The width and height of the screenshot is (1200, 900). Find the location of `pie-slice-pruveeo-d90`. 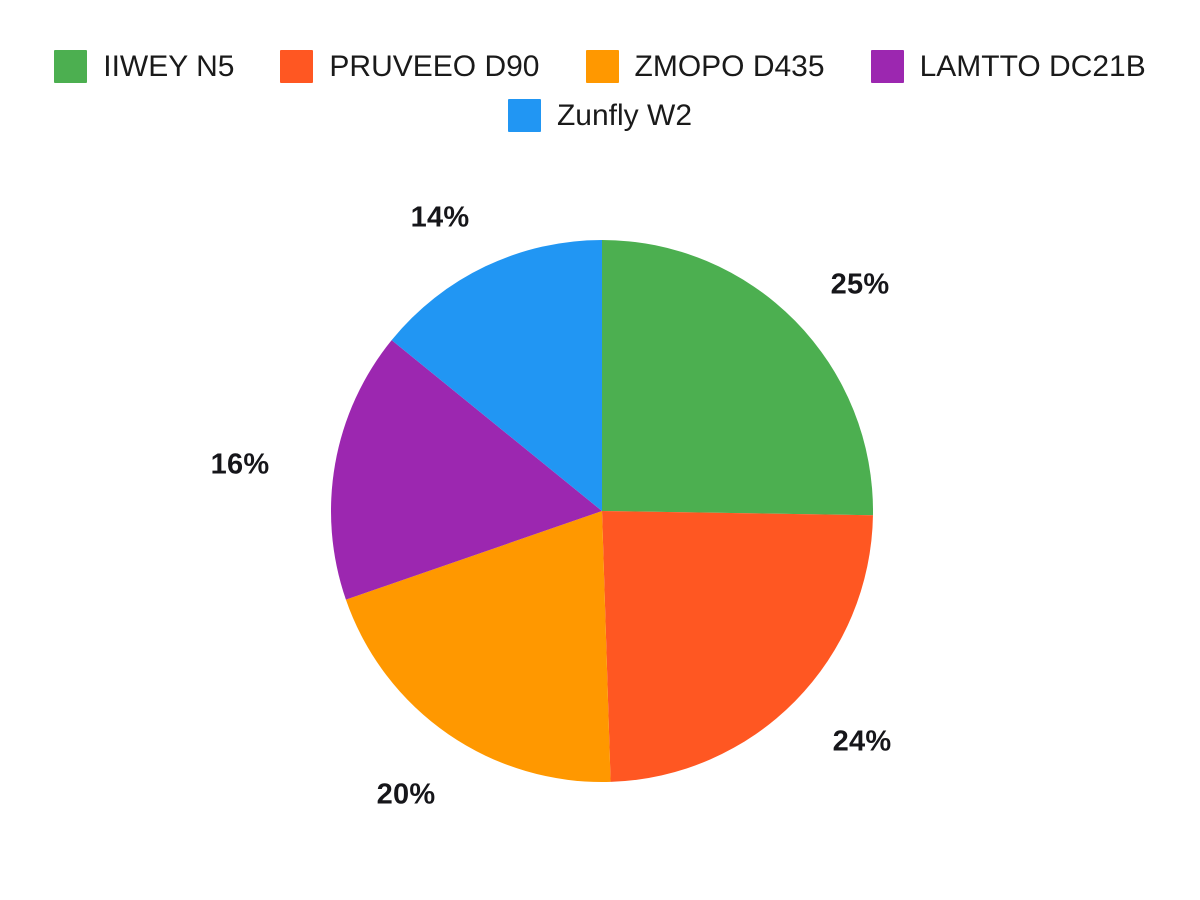

pie-slice-pruveeo-d90 is located at coordinates (737, 646).